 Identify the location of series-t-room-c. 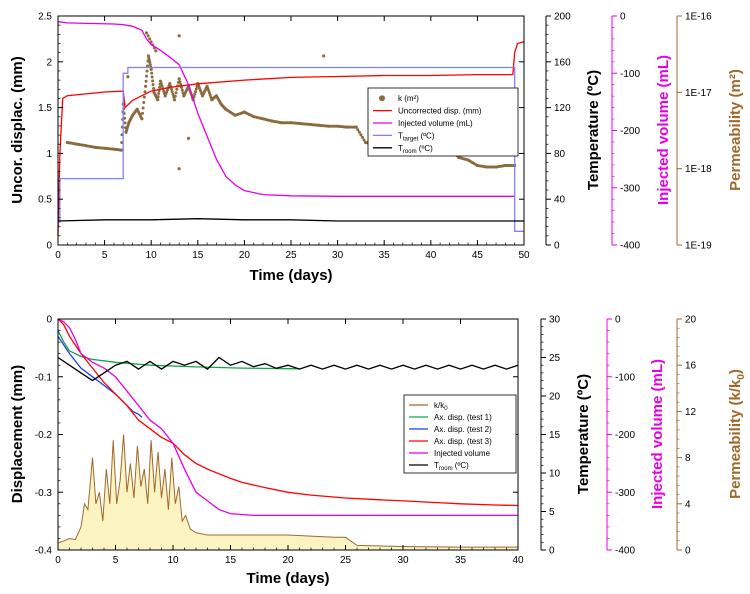
(290, 220).